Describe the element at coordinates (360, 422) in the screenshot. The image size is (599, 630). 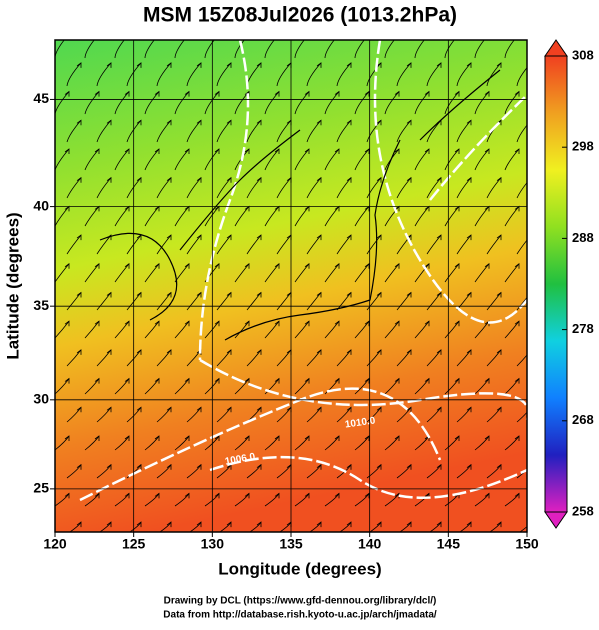
I see `contour-label: 1010.0` at that location.